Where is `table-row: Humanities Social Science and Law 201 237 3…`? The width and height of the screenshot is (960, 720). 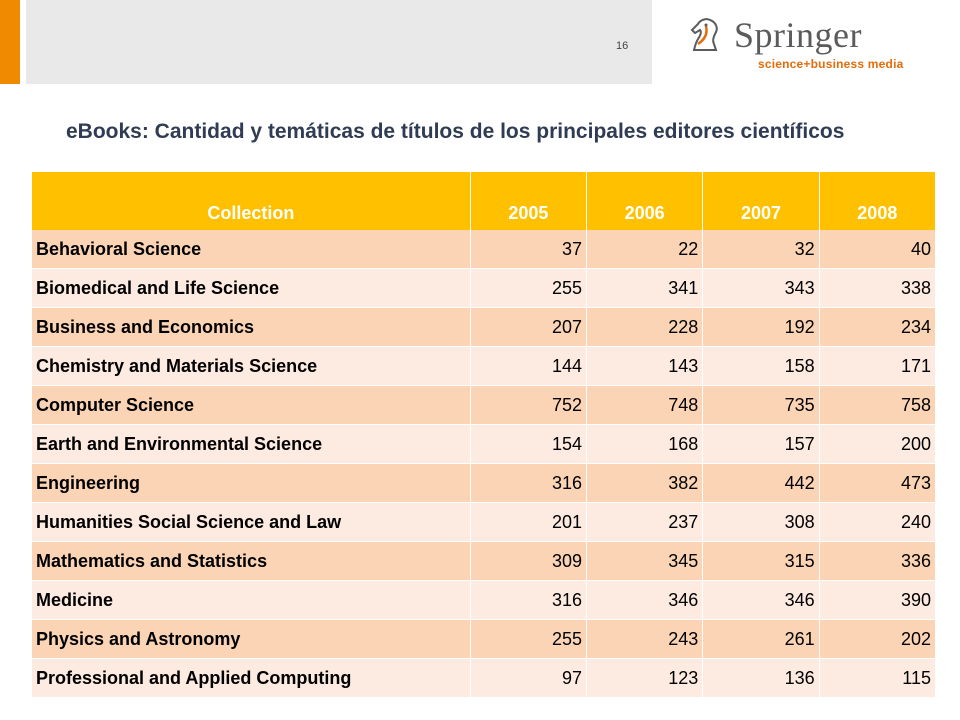
table-row: Humanities Social Science and Law 201 237 3… is located at coordinates (484, 522).